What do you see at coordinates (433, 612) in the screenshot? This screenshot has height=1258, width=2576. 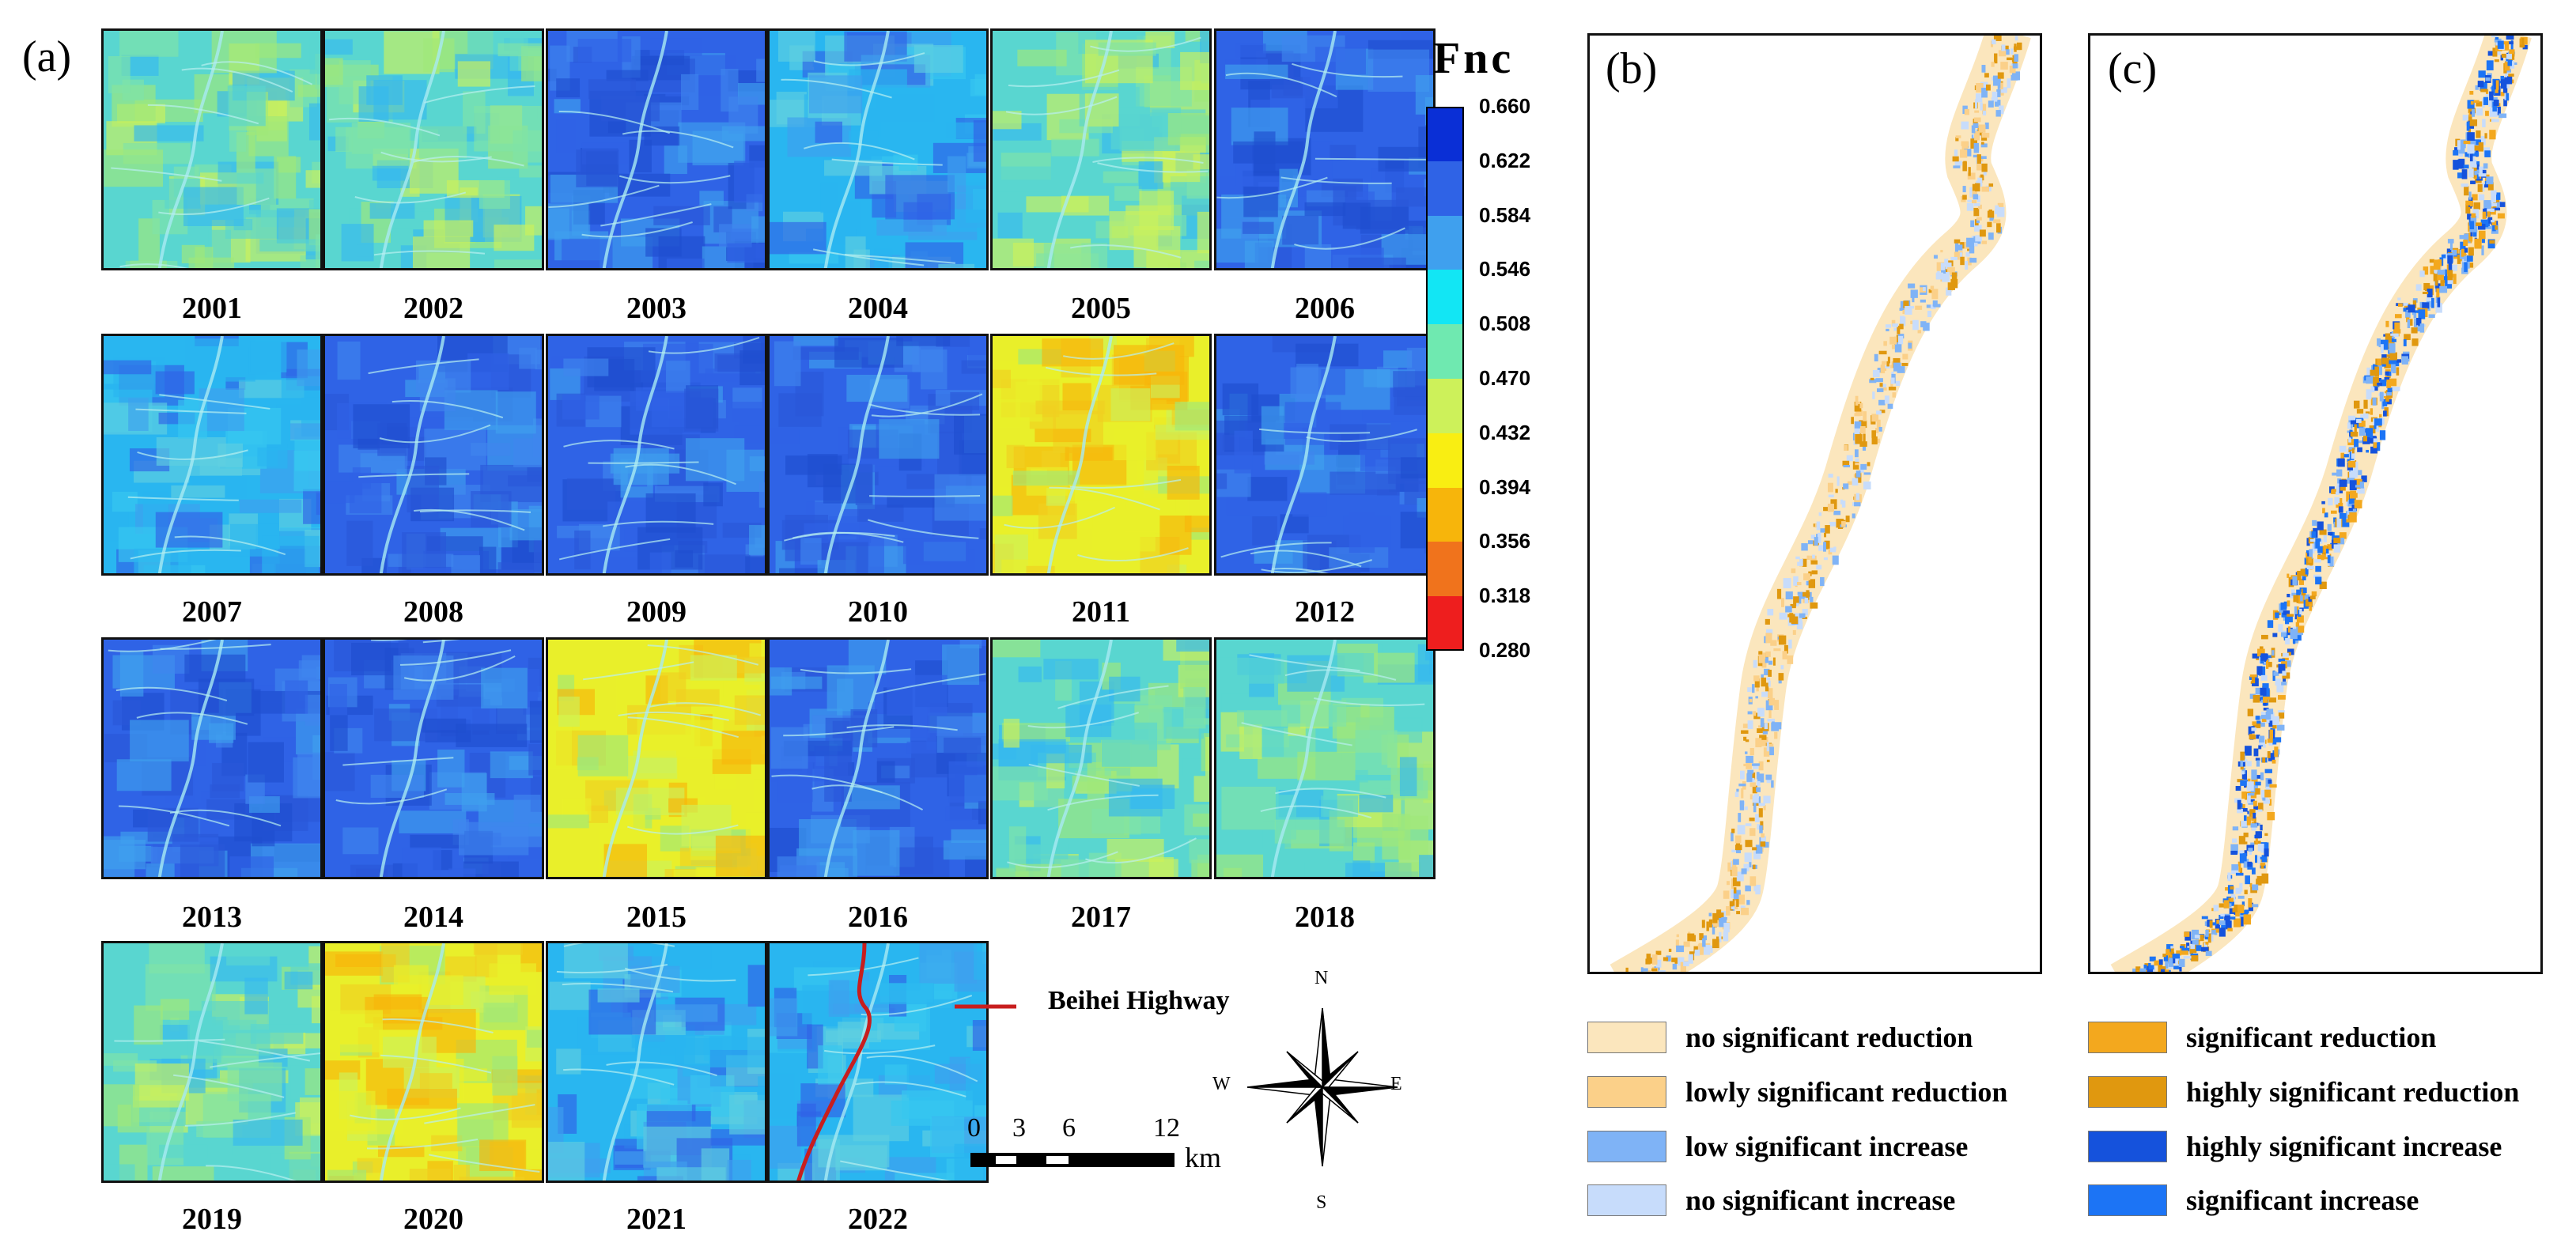 I see `year-label: 2008` at bounding box center [433, 612].